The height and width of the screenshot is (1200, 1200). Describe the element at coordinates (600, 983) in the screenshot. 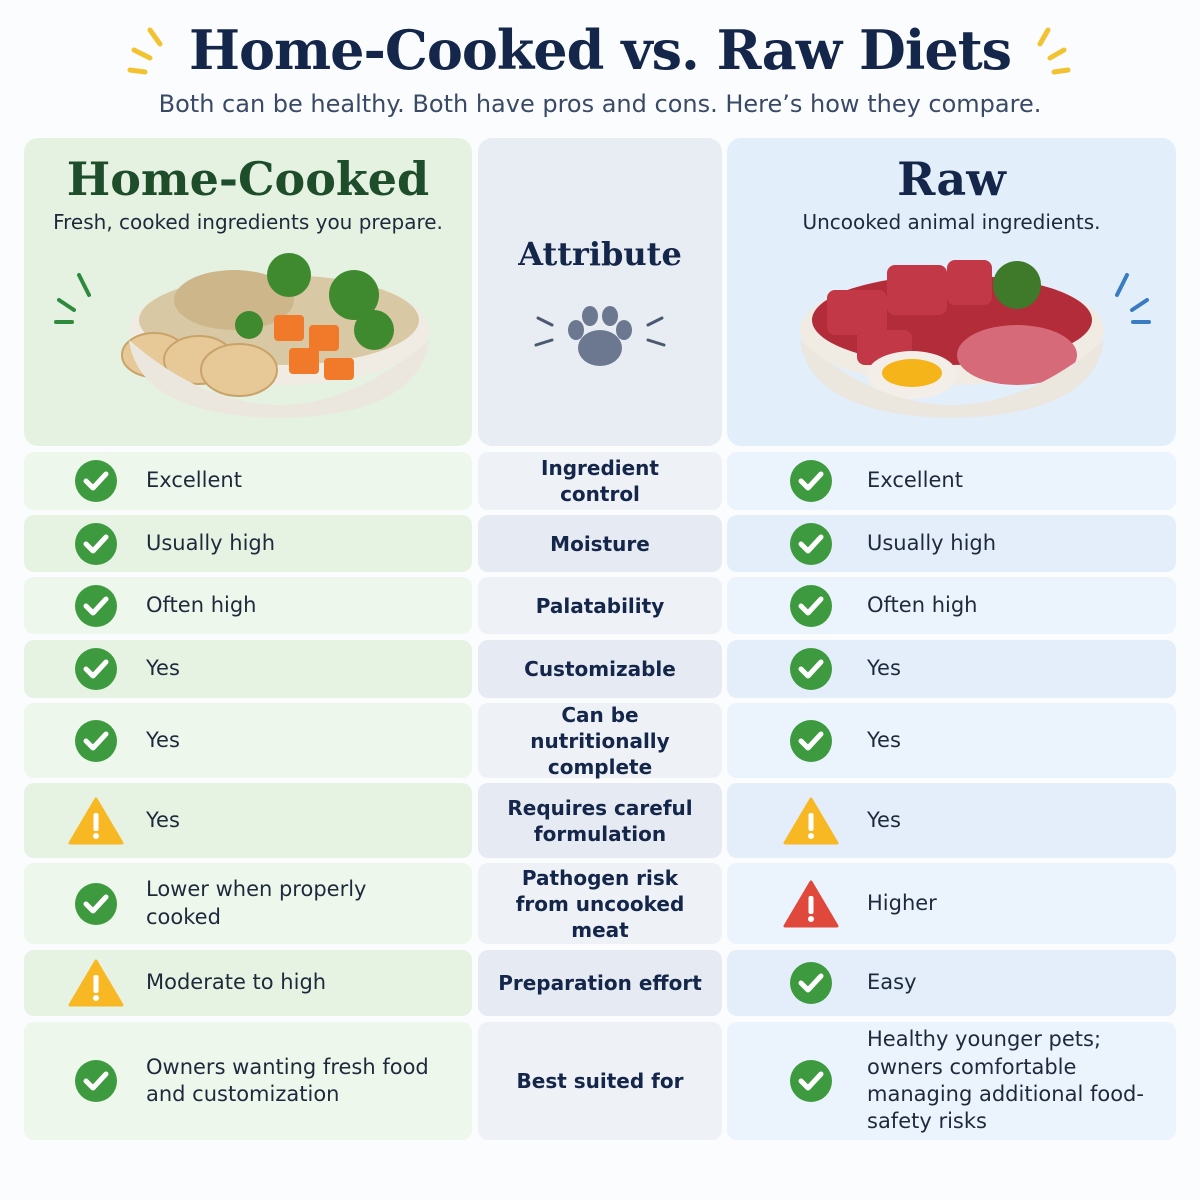

I see `attribute-cell: Preparation effort` at that location.